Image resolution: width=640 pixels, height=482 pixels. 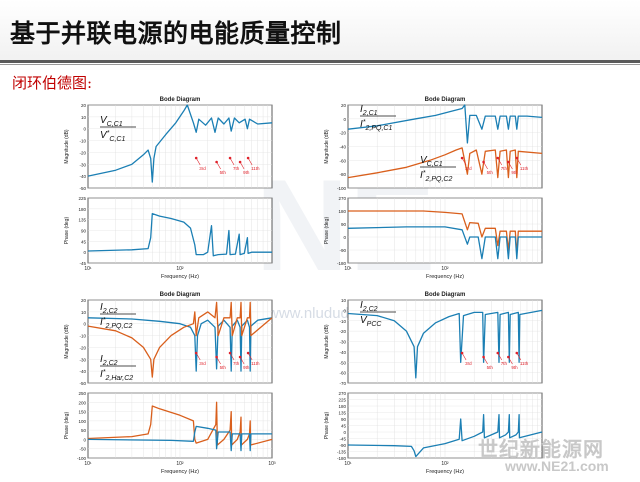 I want to click on chart4-phase-tick-label: -135, so click(x=342, y=452).